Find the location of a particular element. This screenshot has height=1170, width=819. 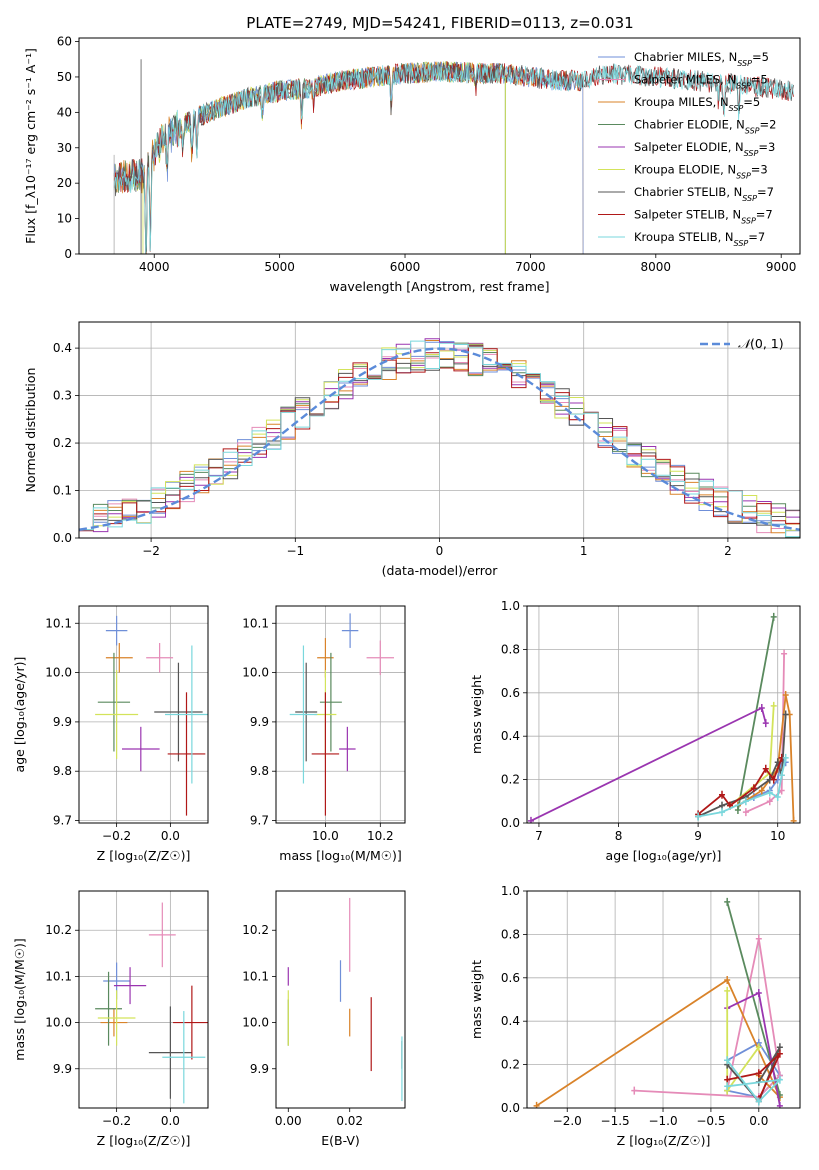

x-tick-label: 5000 is located at coordinates (279, 267).